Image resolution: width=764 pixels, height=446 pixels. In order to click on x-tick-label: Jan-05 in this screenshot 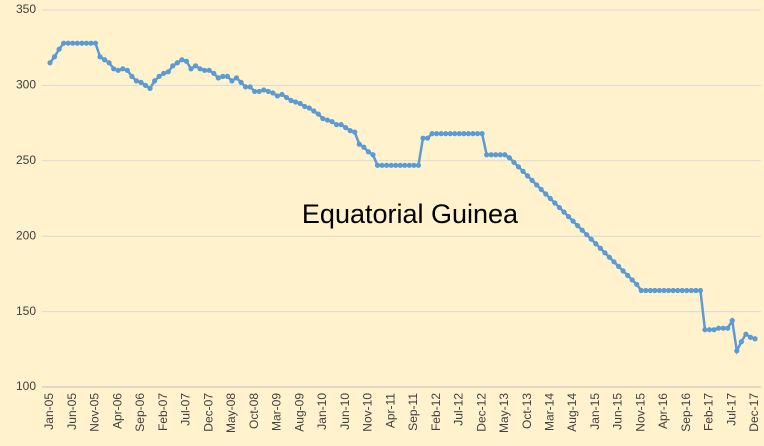, I will do `click(49, 411)`.